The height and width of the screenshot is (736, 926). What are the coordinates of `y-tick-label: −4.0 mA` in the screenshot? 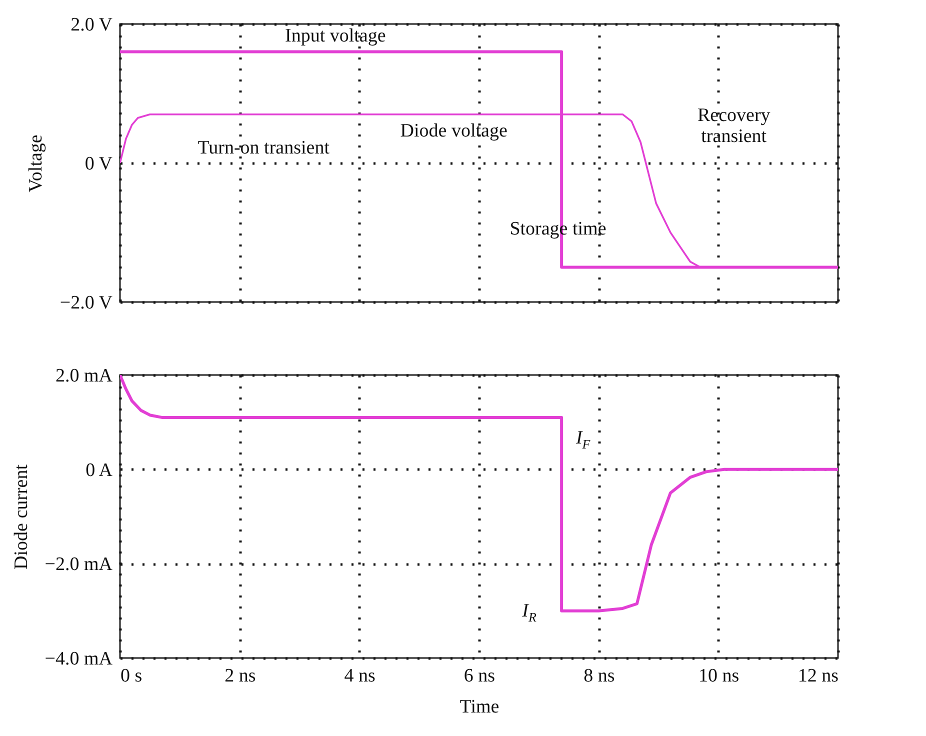 It's located at (78, 659).